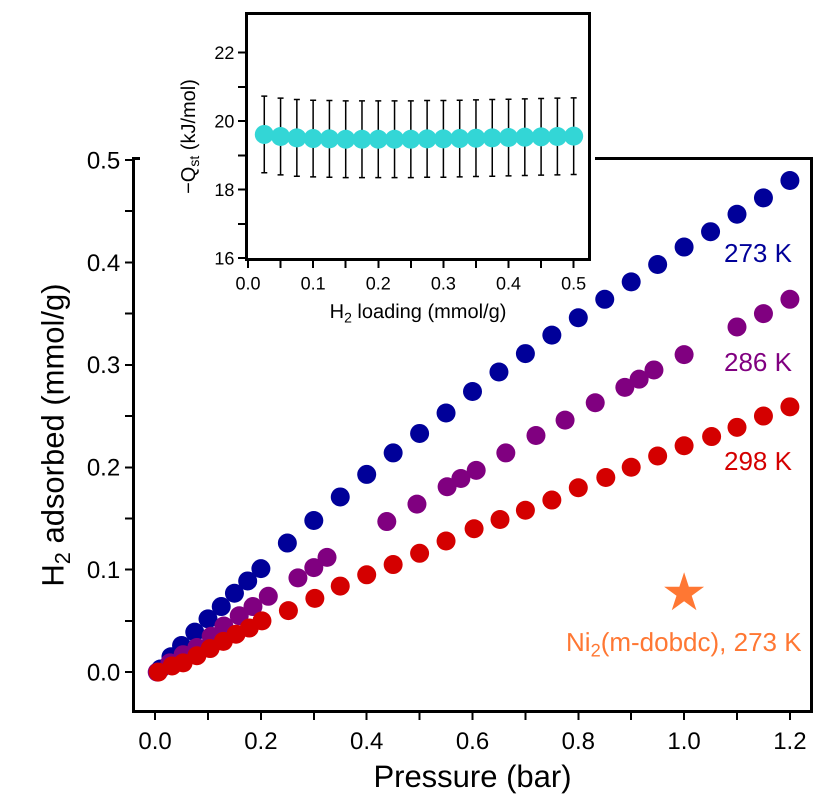 This screenshot has height=811, width=815. Describe the element at coordinates (103, 673) in the screenshot. I see `y-tick-label: 0.0` at that location.